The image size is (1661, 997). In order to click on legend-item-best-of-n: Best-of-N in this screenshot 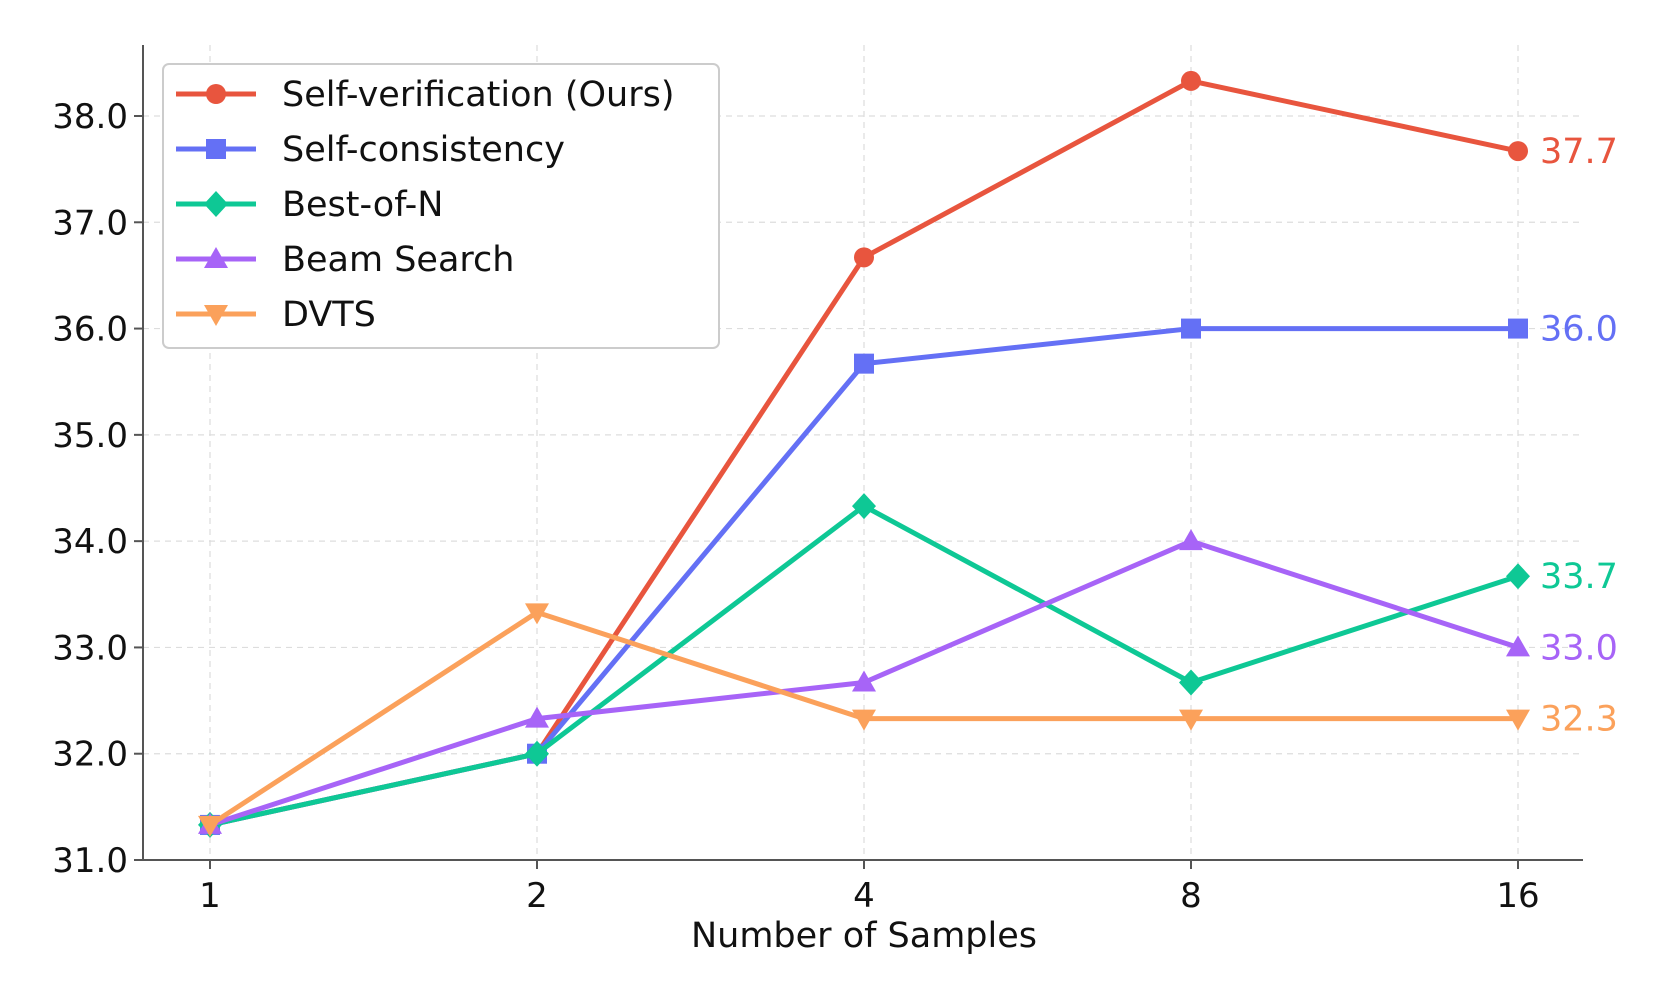, I will do `click(309, 205)`.